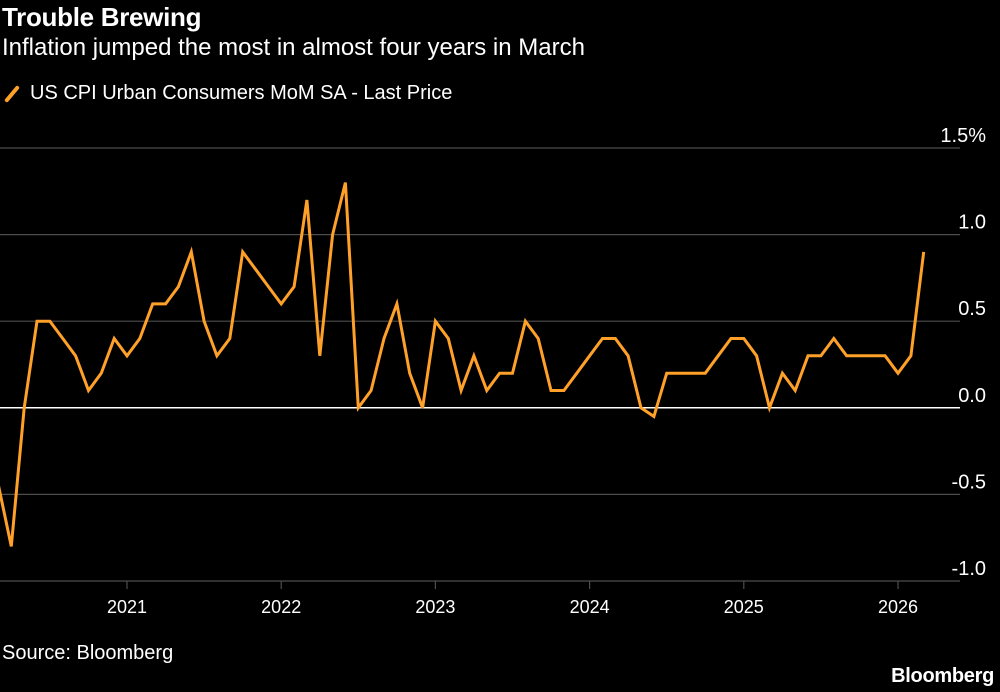  I want to click on y-tick-label: 1.5%, so click(963, 136).